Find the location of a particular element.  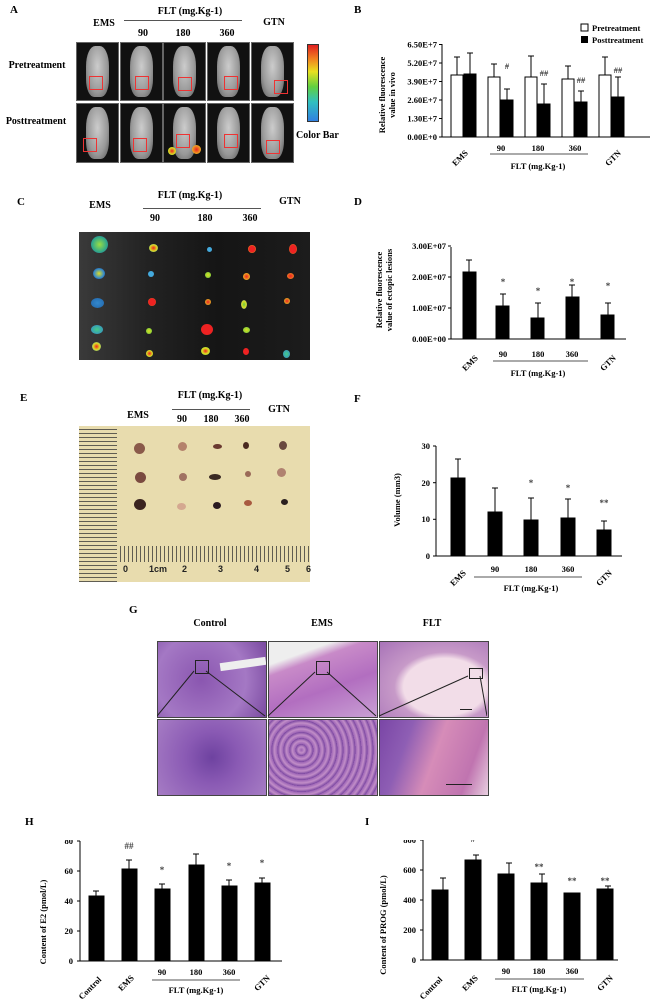

he-ems-high-mag is located at coordinates (323, 757).